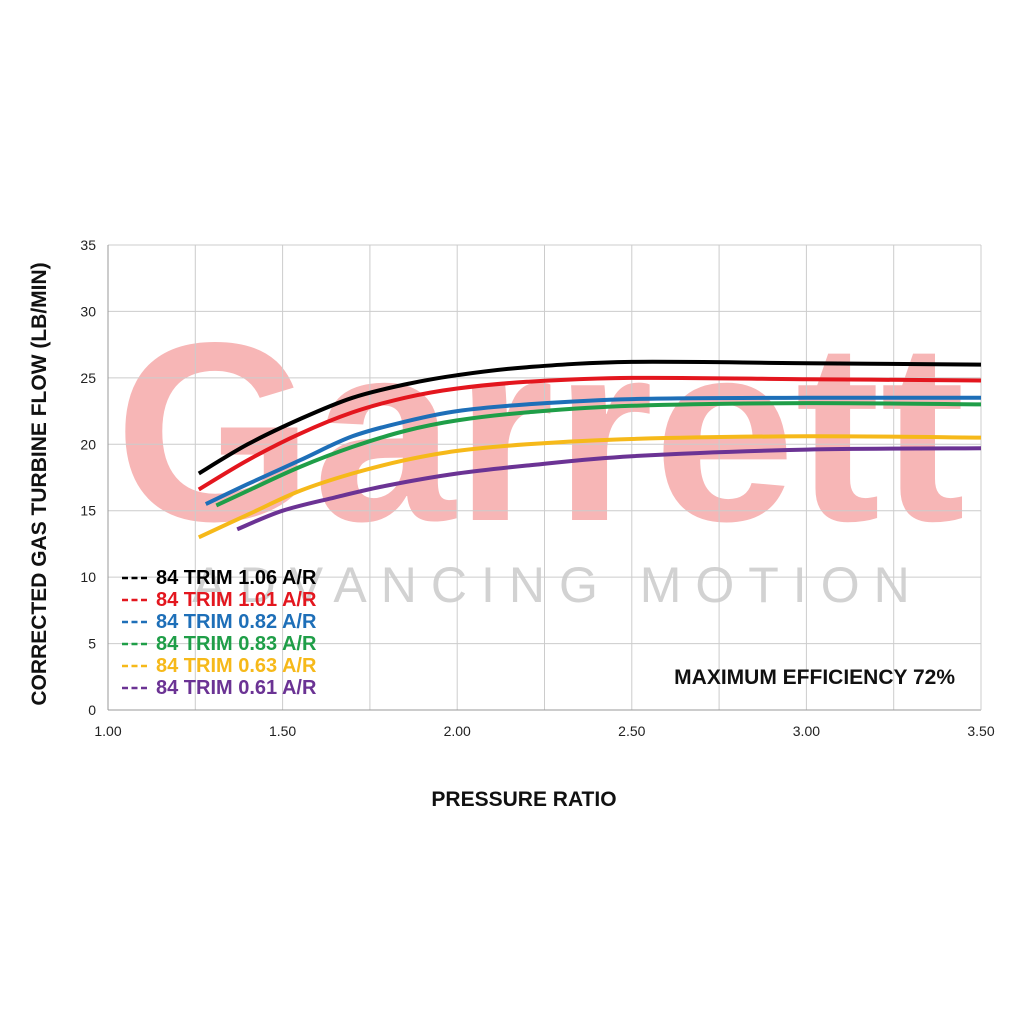 This screenshot has width=1024, height=1024. What do you see at coordinates (236, 644) in the screenshot?
I see `legend-label: 84 TRIM 0.83 A/R` at bounding box center [236, 644].